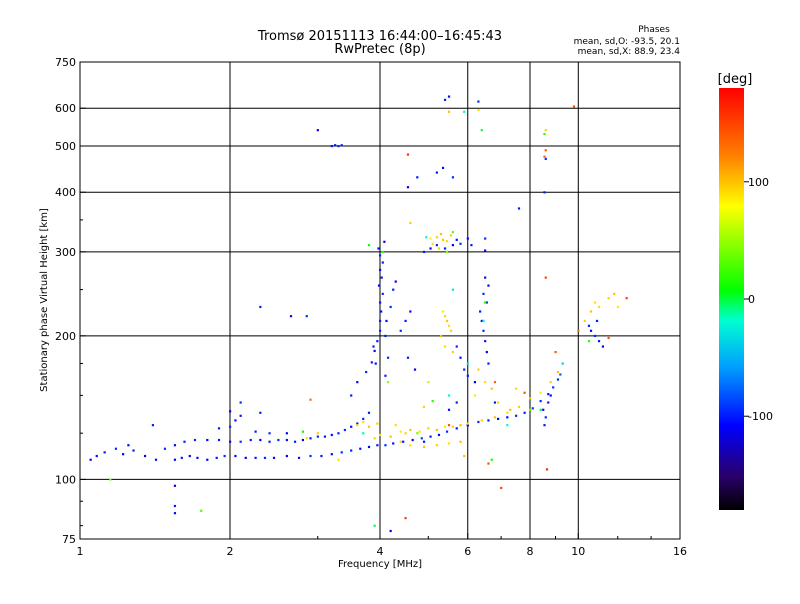  Describe the element at coordinates (69, 539) in the screenshot. I see `y-tick-label: 75` at that location.